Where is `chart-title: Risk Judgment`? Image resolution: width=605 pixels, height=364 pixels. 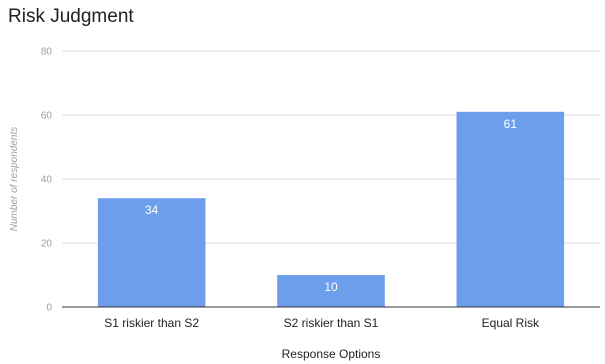 chart-title: Risk Judgment is located at coordinates (71, 16).